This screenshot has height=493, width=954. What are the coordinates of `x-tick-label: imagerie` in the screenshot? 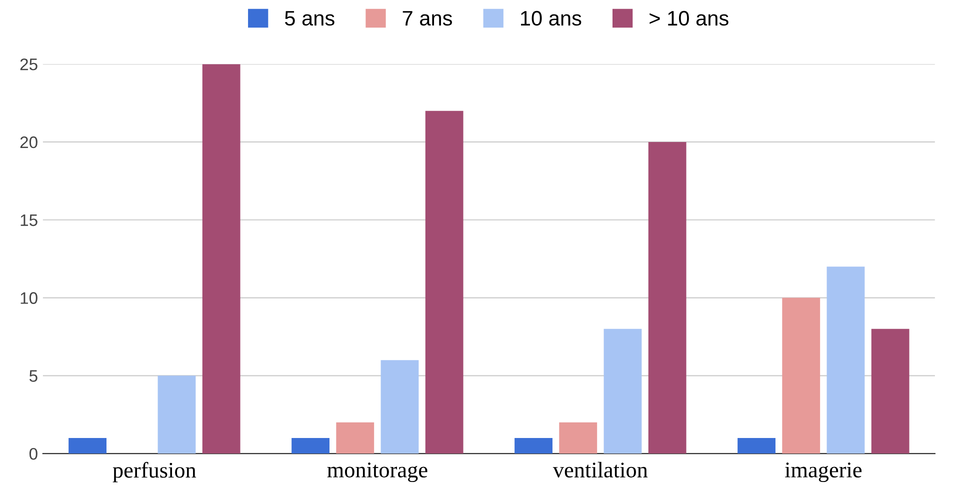 It's located at (823, 472).